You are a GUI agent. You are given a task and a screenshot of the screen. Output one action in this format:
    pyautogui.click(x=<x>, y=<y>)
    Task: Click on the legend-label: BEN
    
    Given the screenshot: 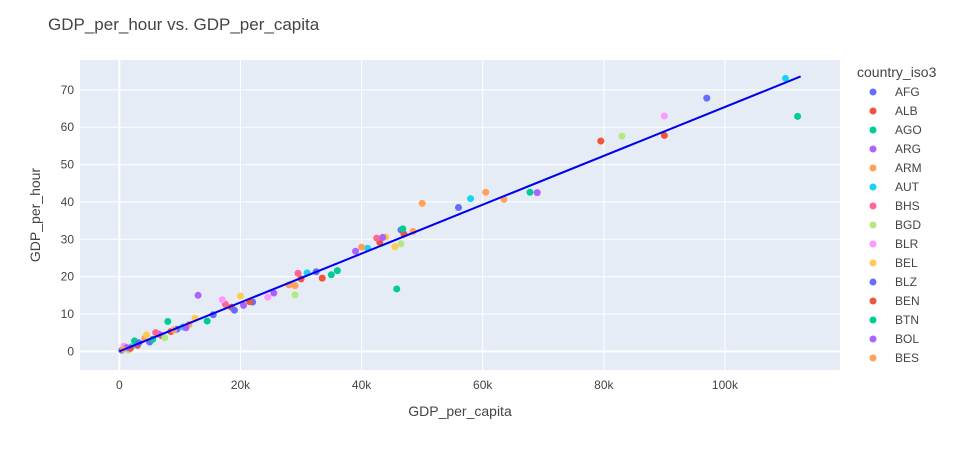 What is the action you would take?
    pyautogui.click(x=907, y=301)
    